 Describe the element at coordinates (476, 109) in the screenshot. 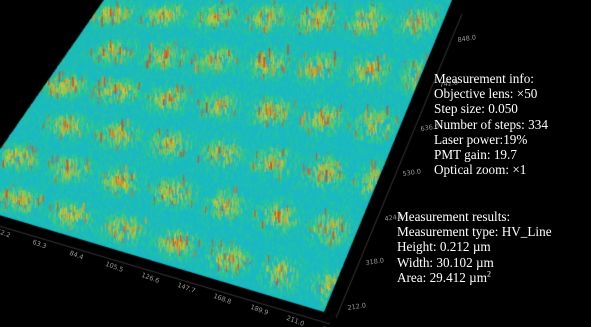

I see `step-size-line: Step size: 0.050` at that location.